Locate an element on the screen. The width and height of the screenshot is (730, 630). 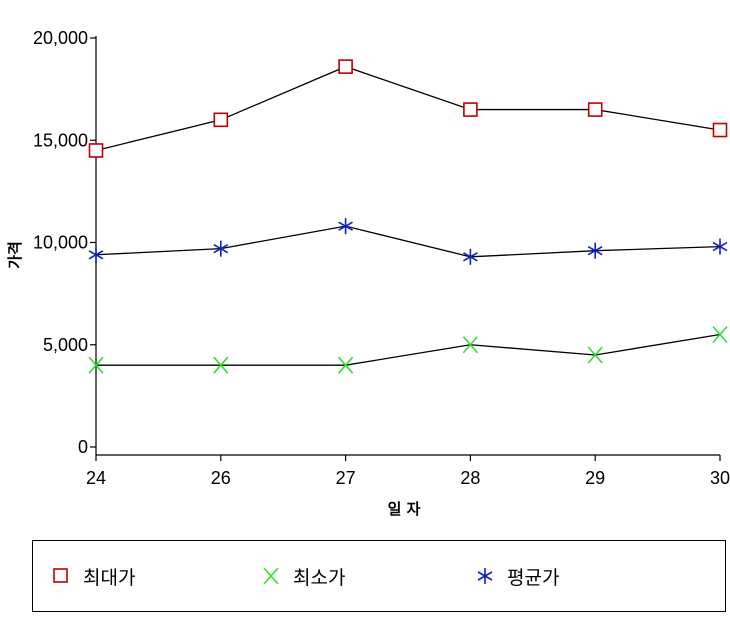
y-tick-label: 5,000 is located at coordinates (65, 345).